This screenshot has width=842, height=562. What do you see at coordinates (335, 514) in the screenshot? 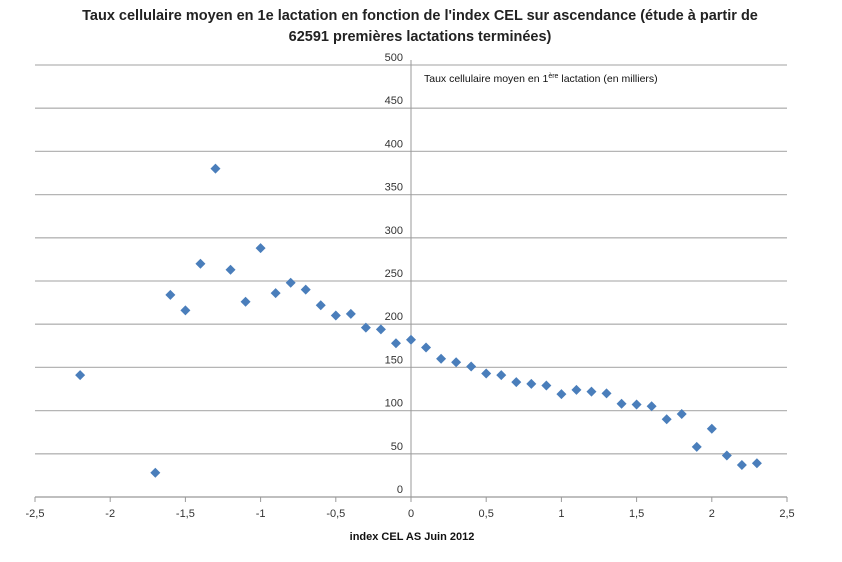
I see `x-tick-label: -0,5` at bounding box center [335, 514].